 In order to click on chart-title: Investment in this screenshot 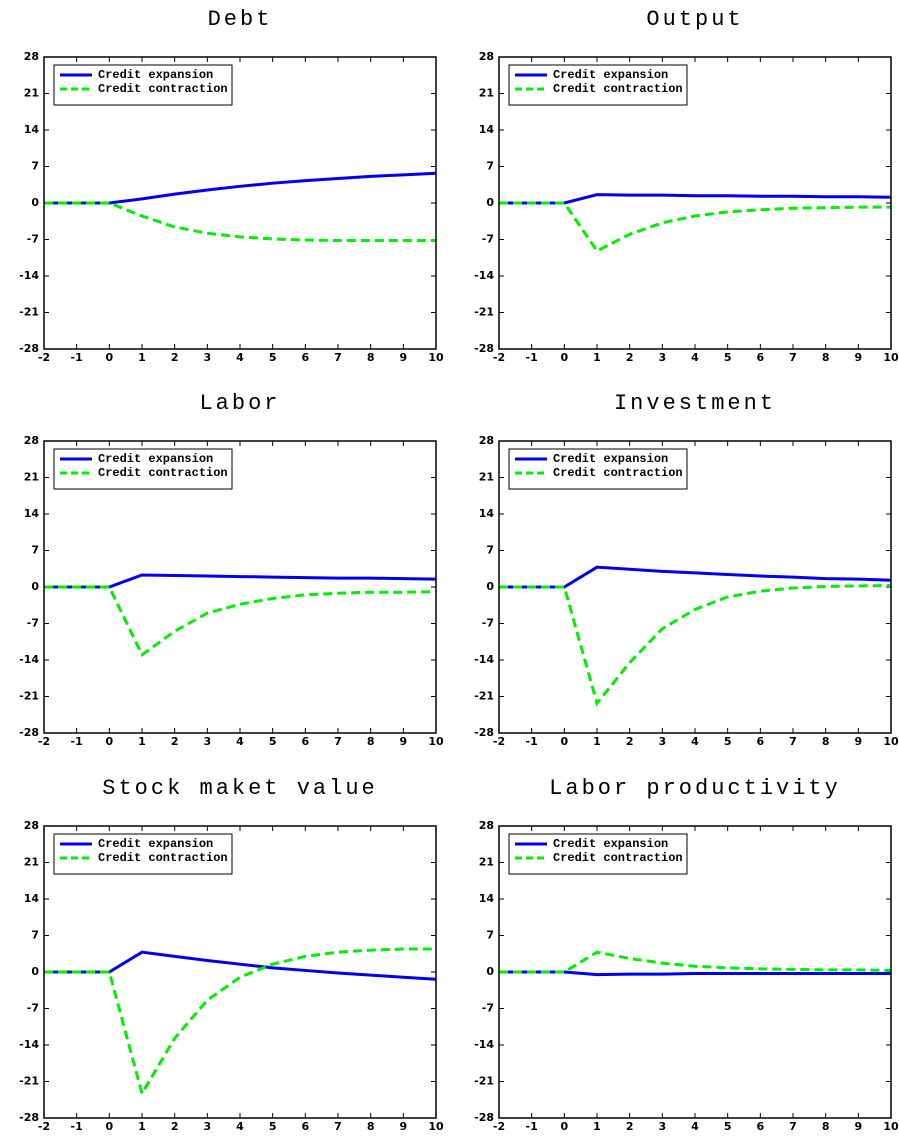, I will do `click(695, 403)`.